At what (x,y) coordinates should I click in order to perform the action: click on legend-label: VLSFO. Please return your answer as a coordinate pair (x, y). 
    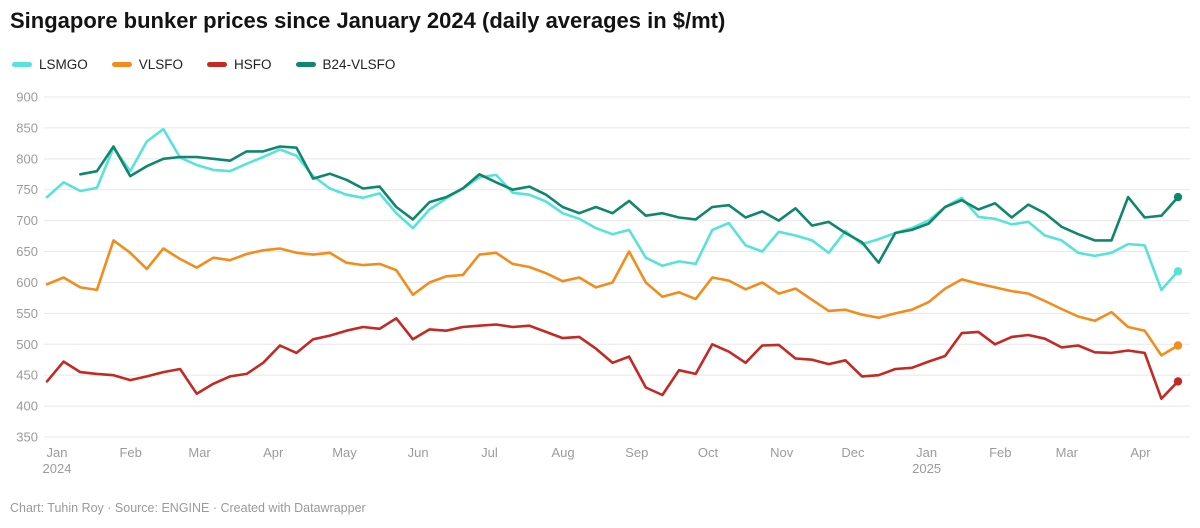
    Looking at the image, I should click on (161, 64).